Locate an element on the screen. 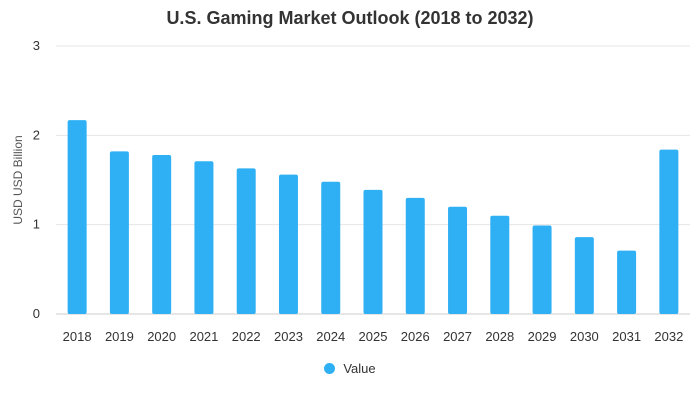 This screenshot has width=700, height=400. bar-2025 is located at coordinates (373, 251).